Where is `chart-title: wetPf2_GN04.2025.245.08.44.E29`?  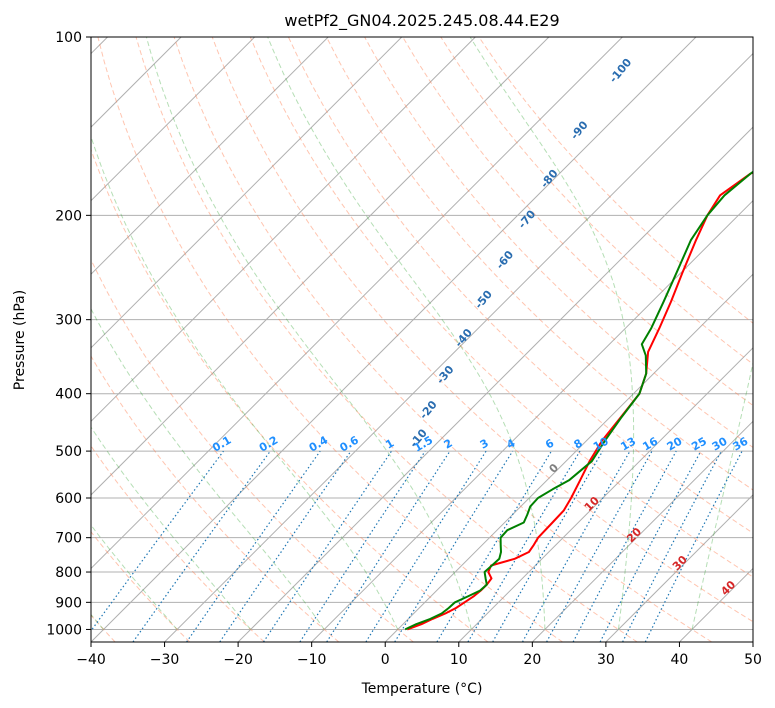 chart-title: wetPf2_GN04.2025.245.08.44.E29 is located at coordinates (421, 21).